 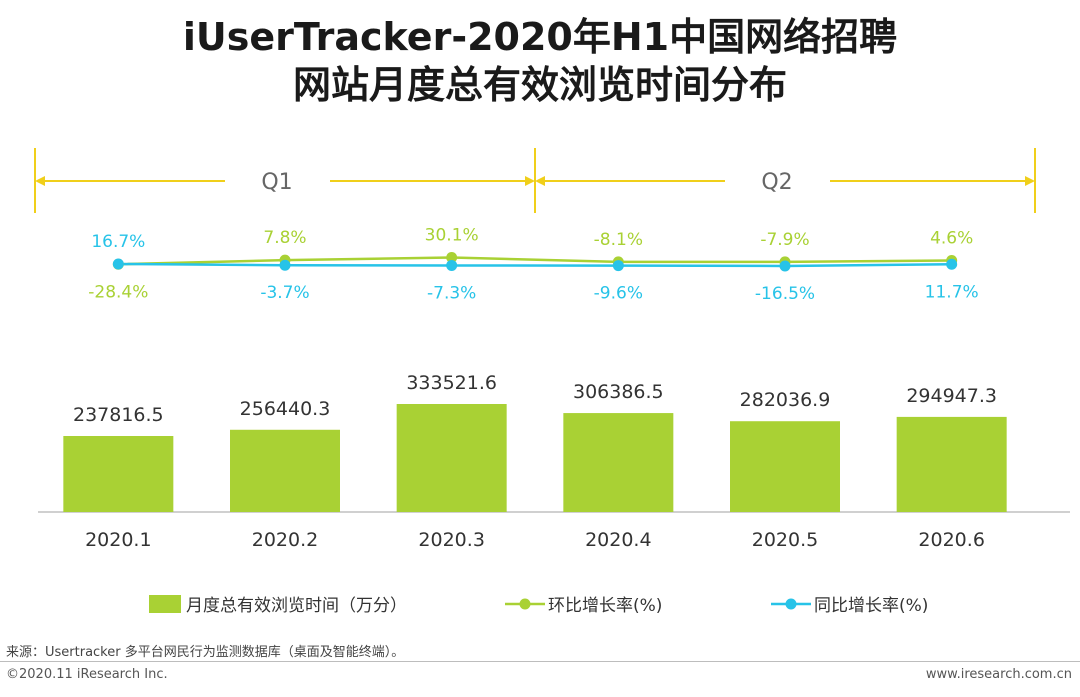 I want to click on mom-data-label: -7.9%, so click(x=784, y=240).